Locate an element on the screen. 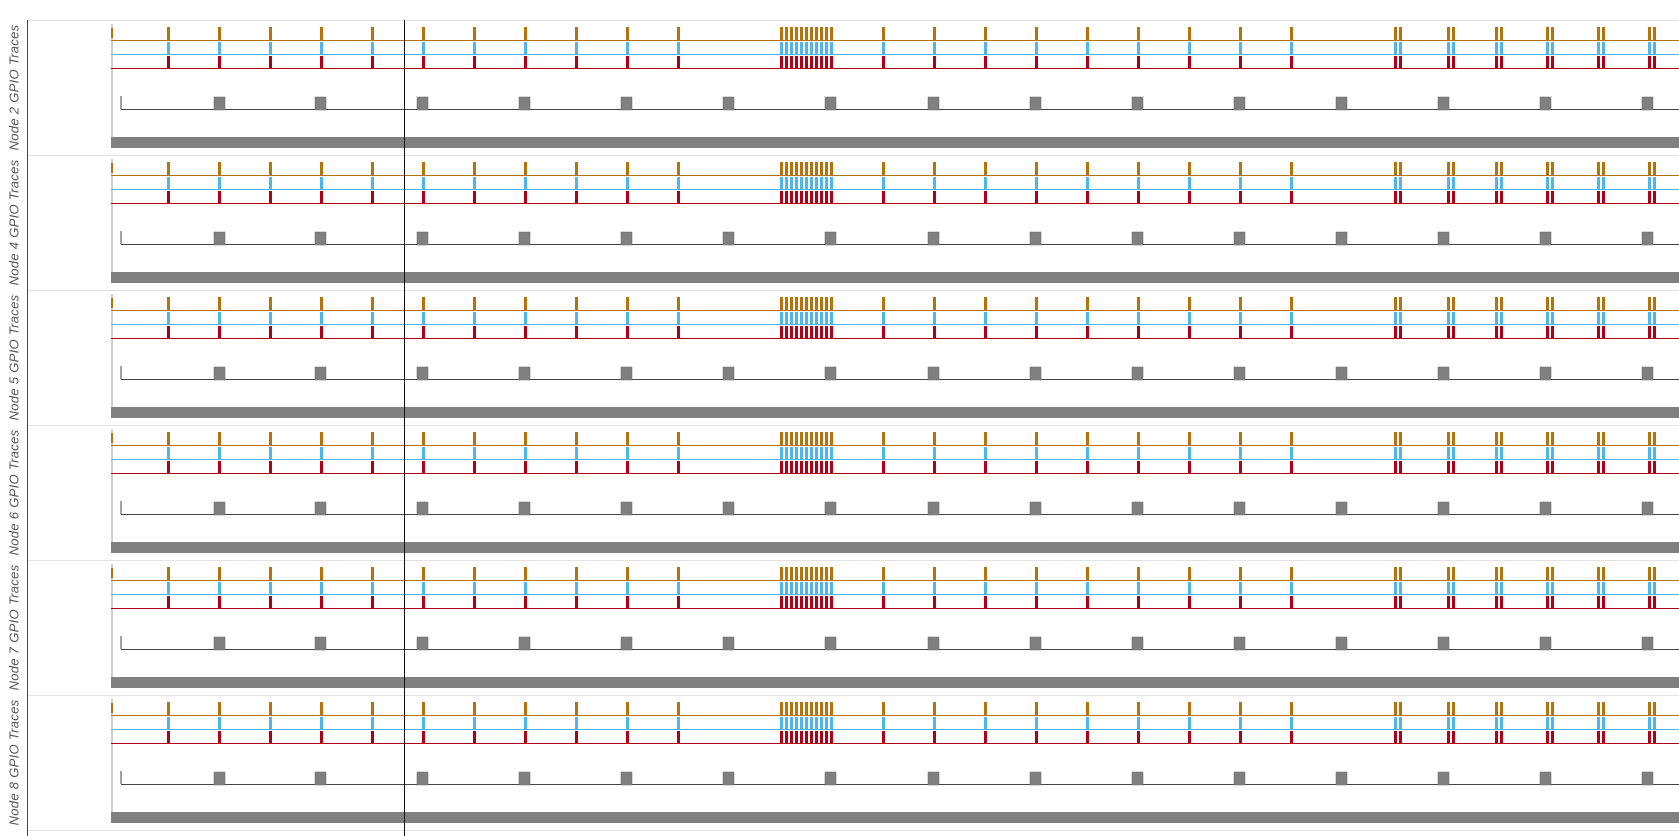  panel-separator is located at coordinates (853, 425).